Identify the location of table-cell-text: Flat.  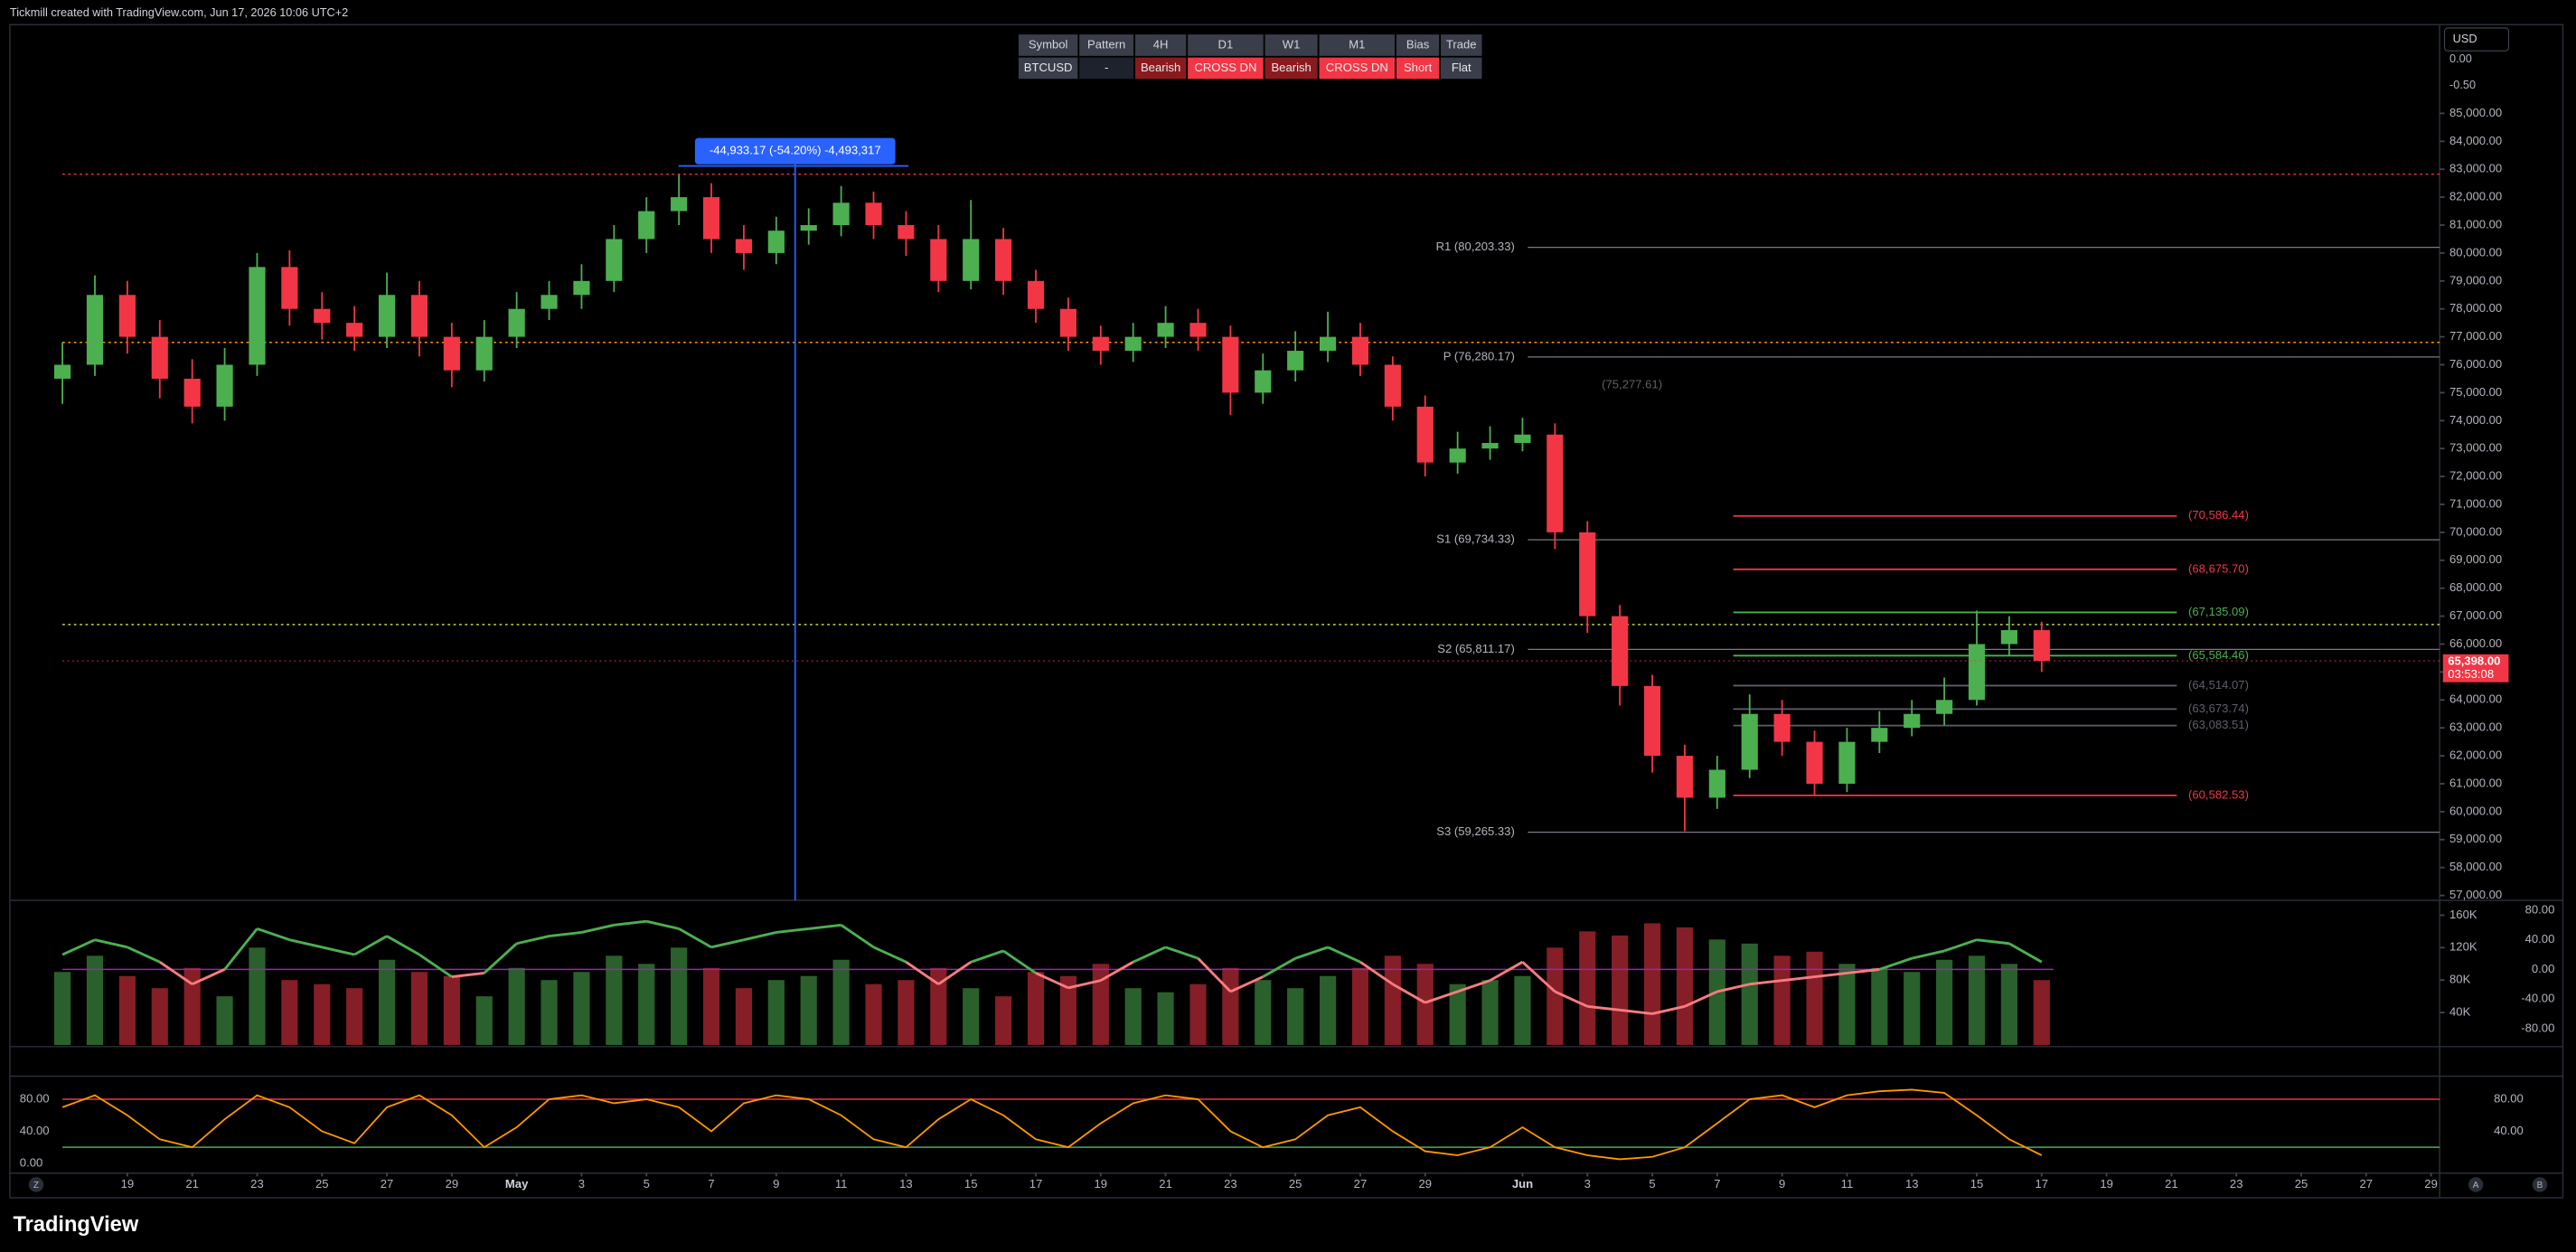
(1461, 67).